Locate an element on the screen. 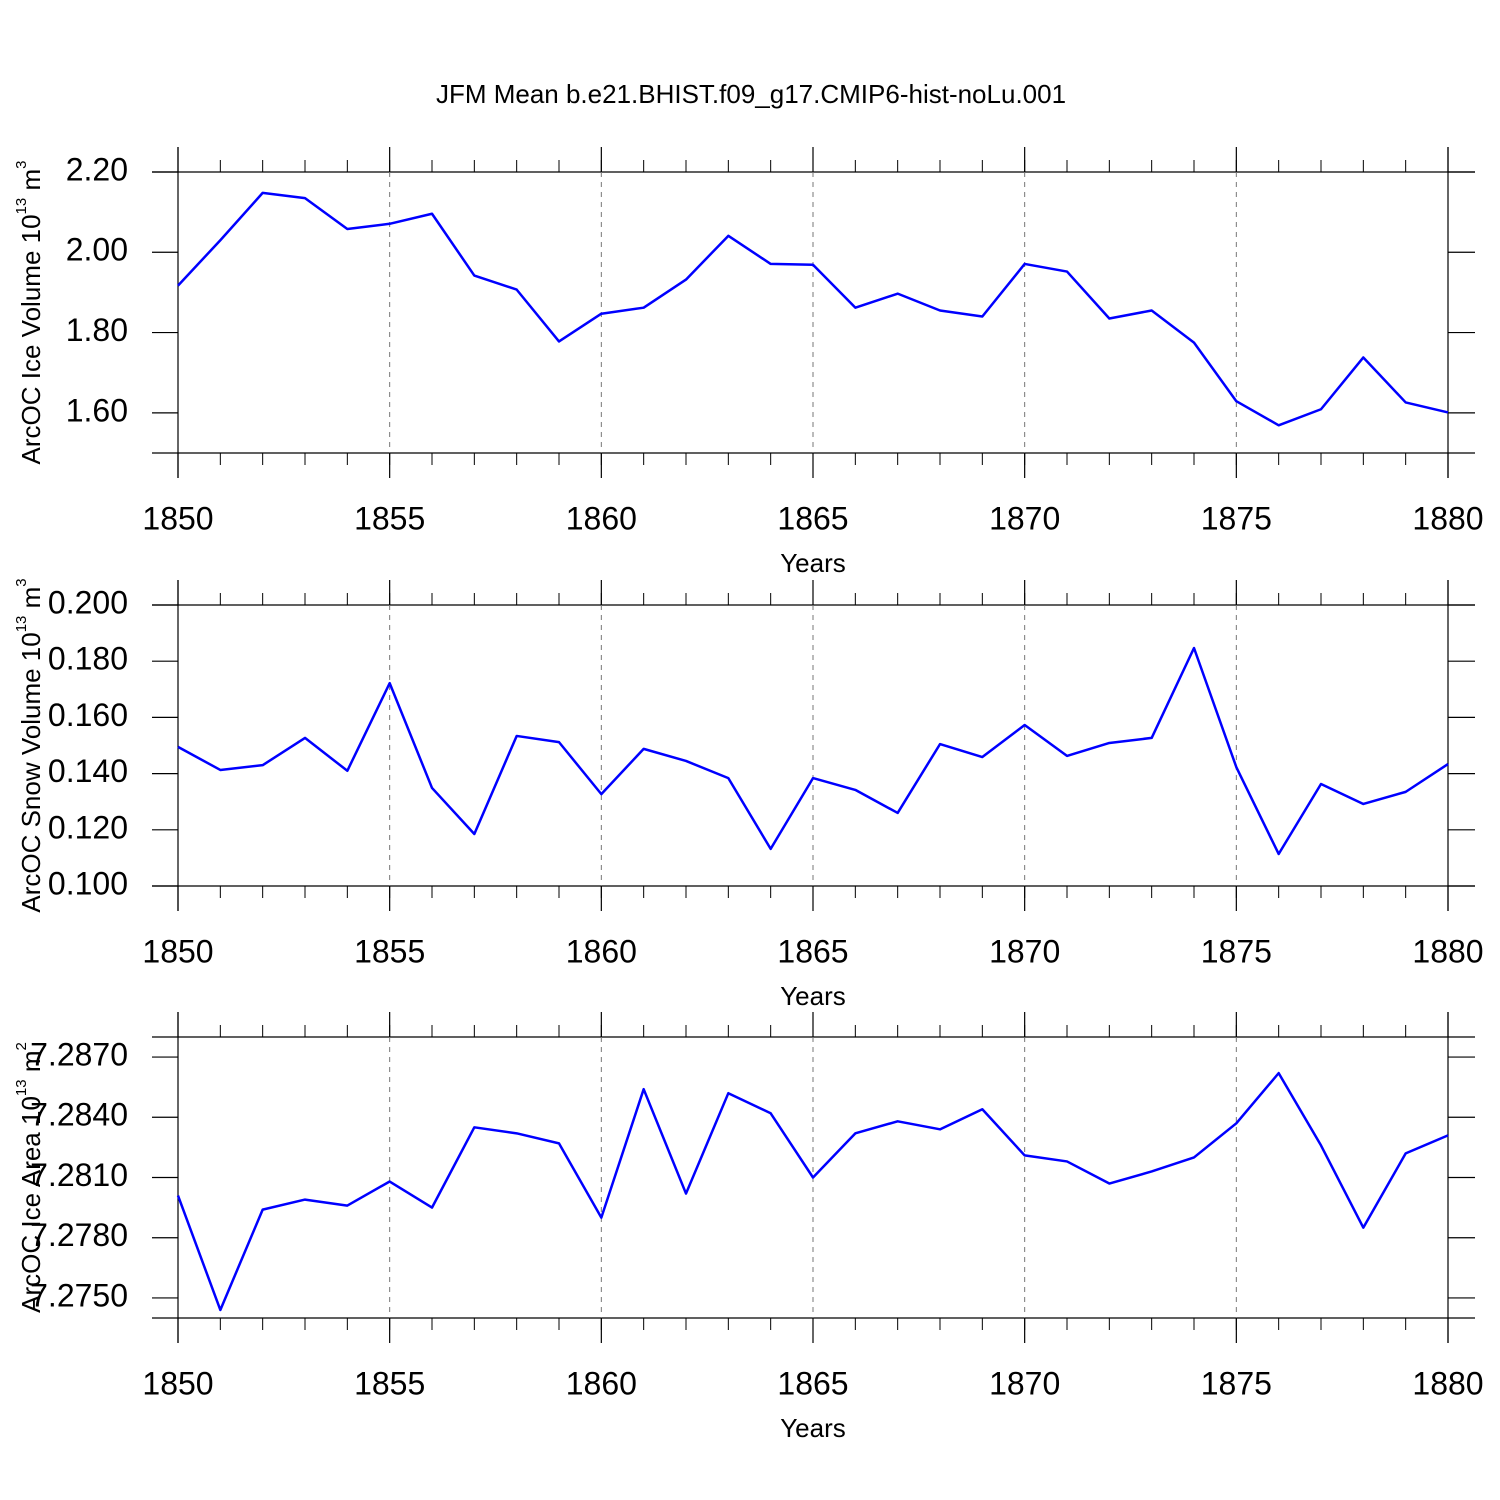  y-axis-label: ArcOC Ice Area 1013 m2 is located at coordinates (29, 1177).